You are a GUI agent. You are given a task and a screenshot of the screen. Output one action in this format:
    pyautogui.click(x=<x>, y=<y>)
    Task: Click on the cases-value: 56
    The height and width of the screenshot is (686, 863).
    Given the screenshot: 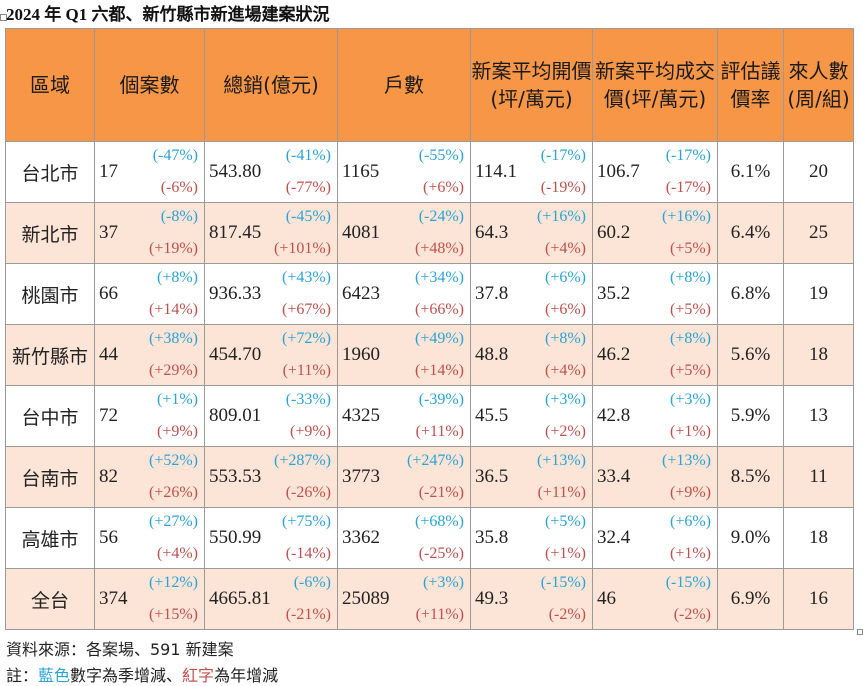 What is the action you would take?
    pyautogui.click(x=108, y=537)
    